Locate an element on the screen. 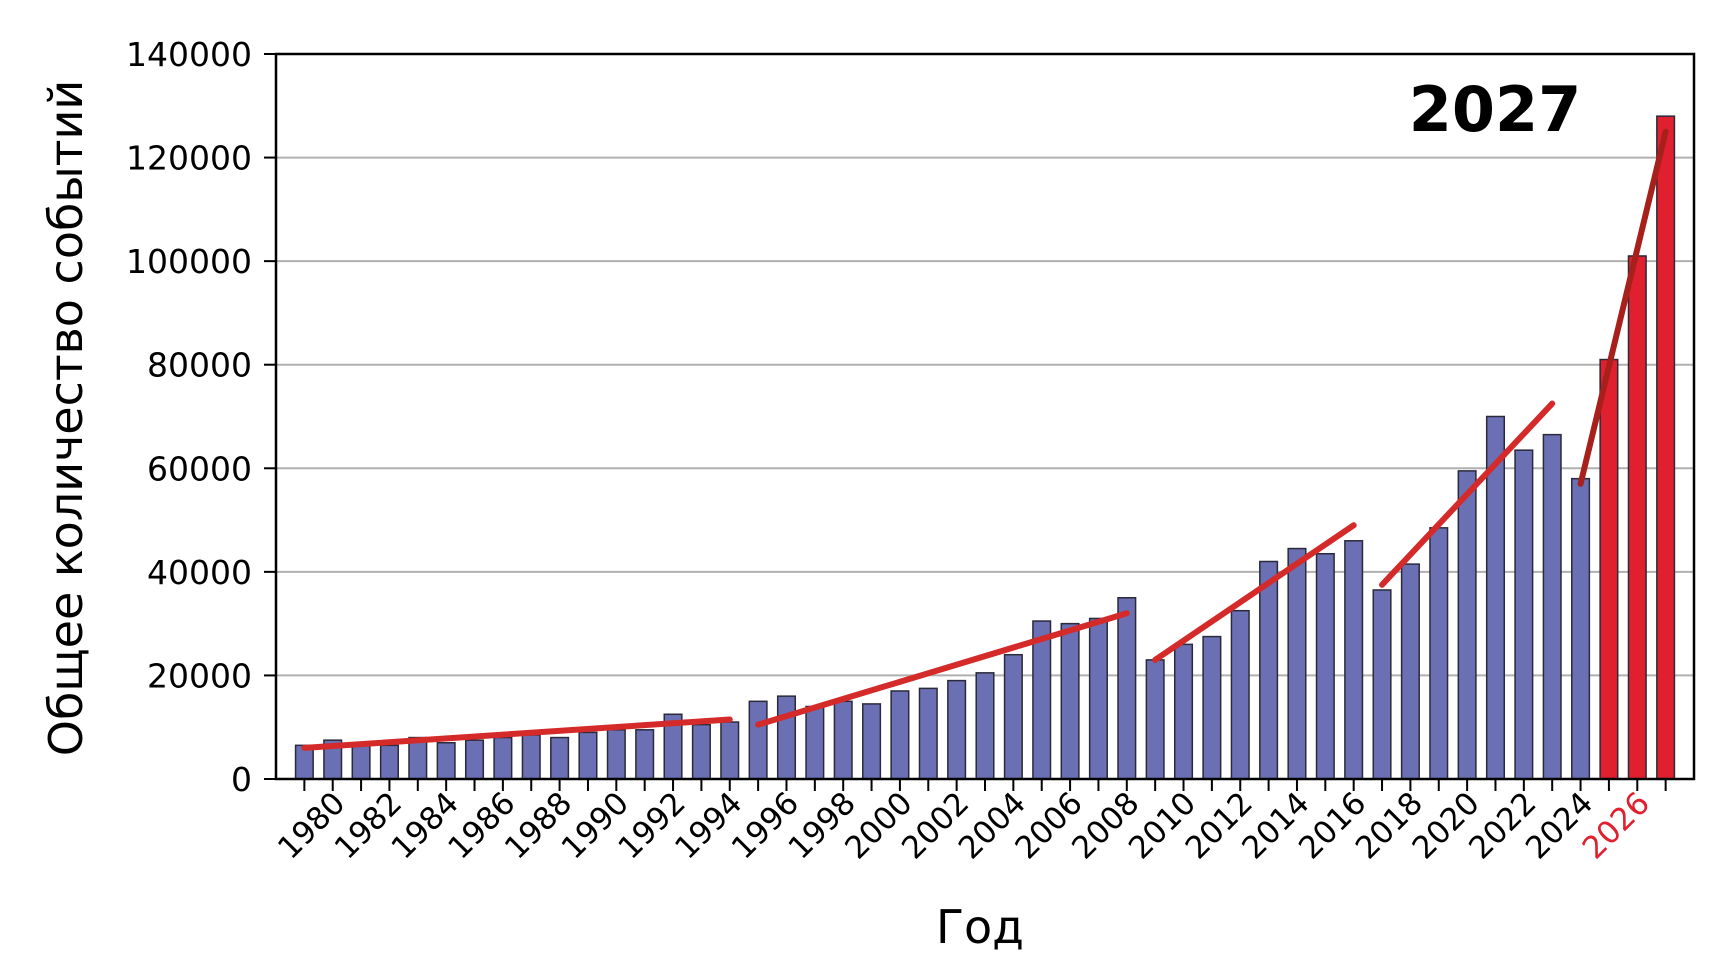  y-tick-label: 20000 is located at coordinates (199, 675).